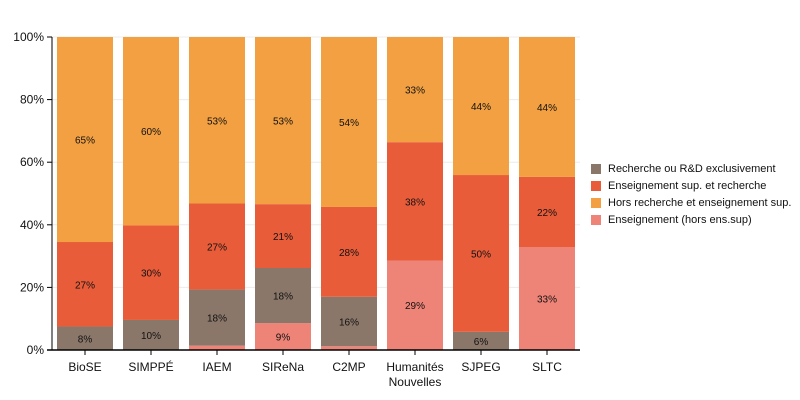 The width and height of the screenshot is (800, 400). I want to click on data-label: 65%, so click(85, 141).